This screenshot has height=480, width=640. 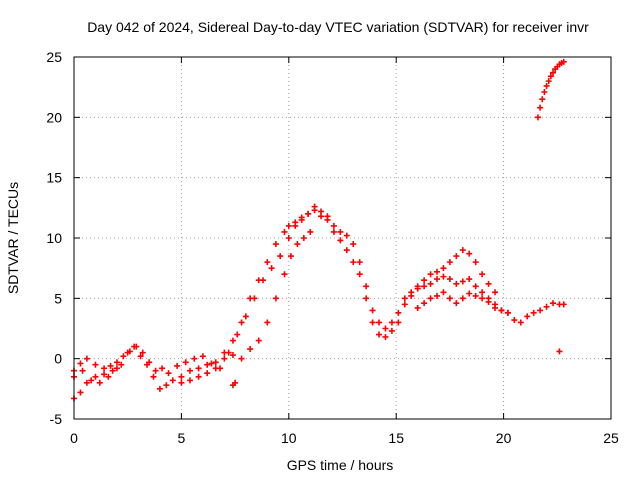 I want to click on x-tick-label: 15, so click(x=396, y=438).